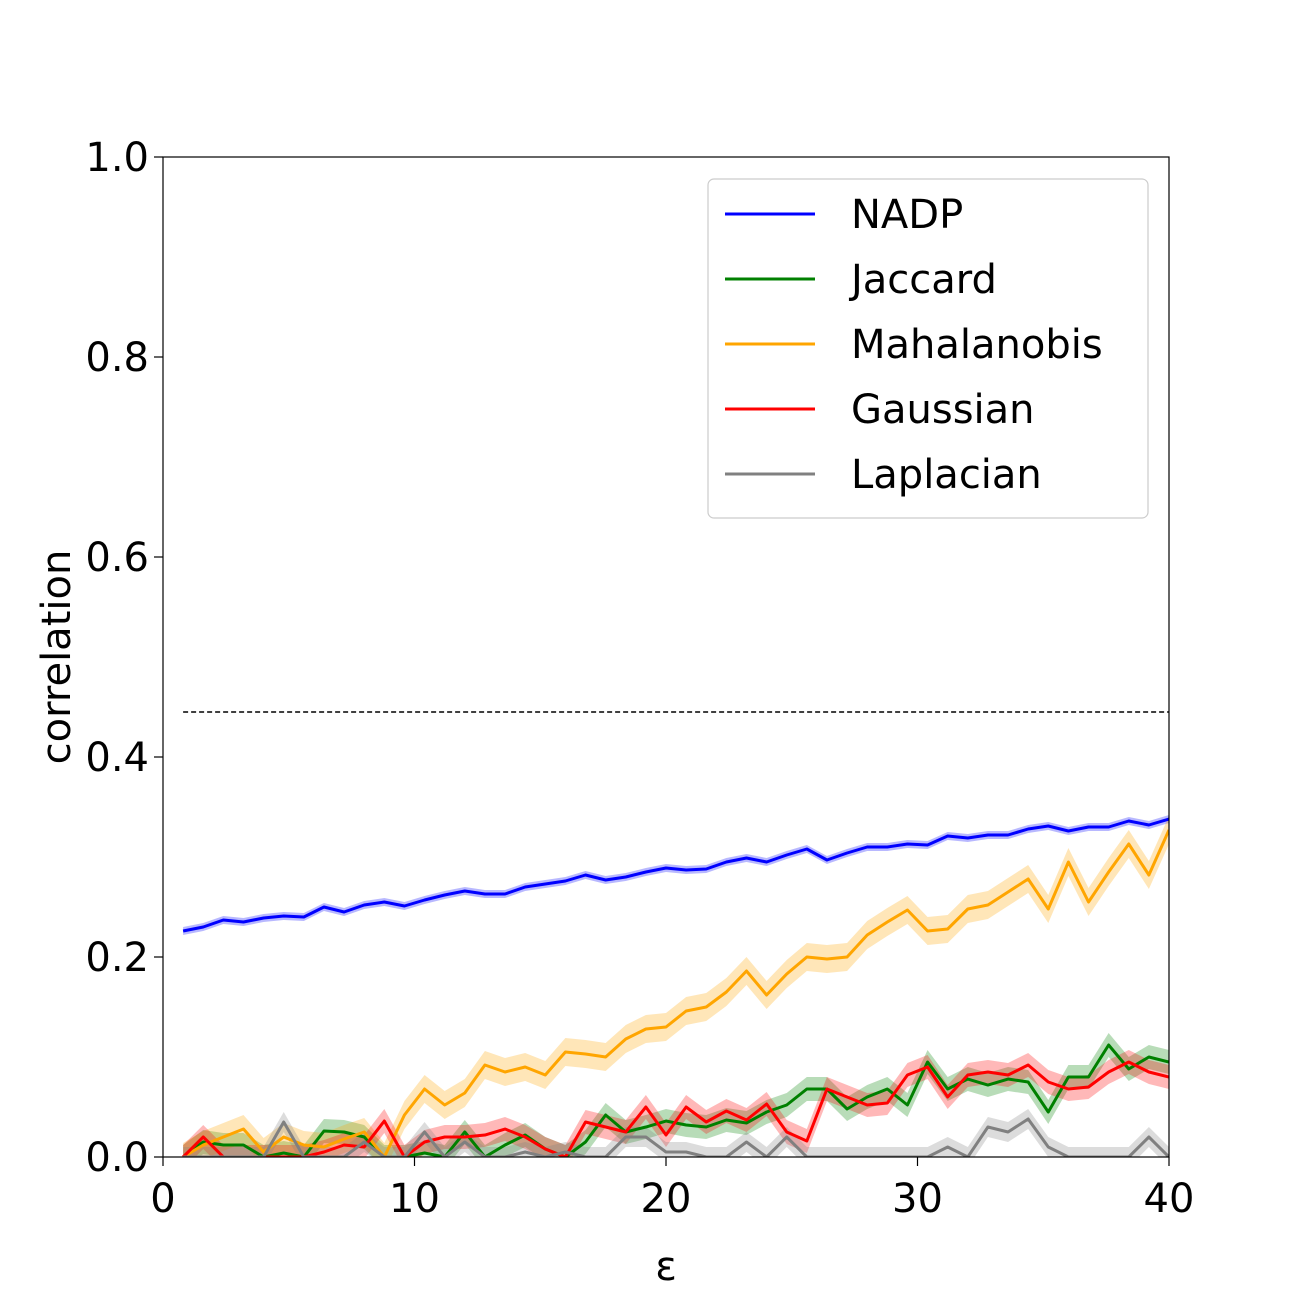 The image size is (1300, 1300). Describe the element at coordinates (977, 345) in the screenshot. I see `legend-label-mahalanobis: Mahalanobis` at that location.